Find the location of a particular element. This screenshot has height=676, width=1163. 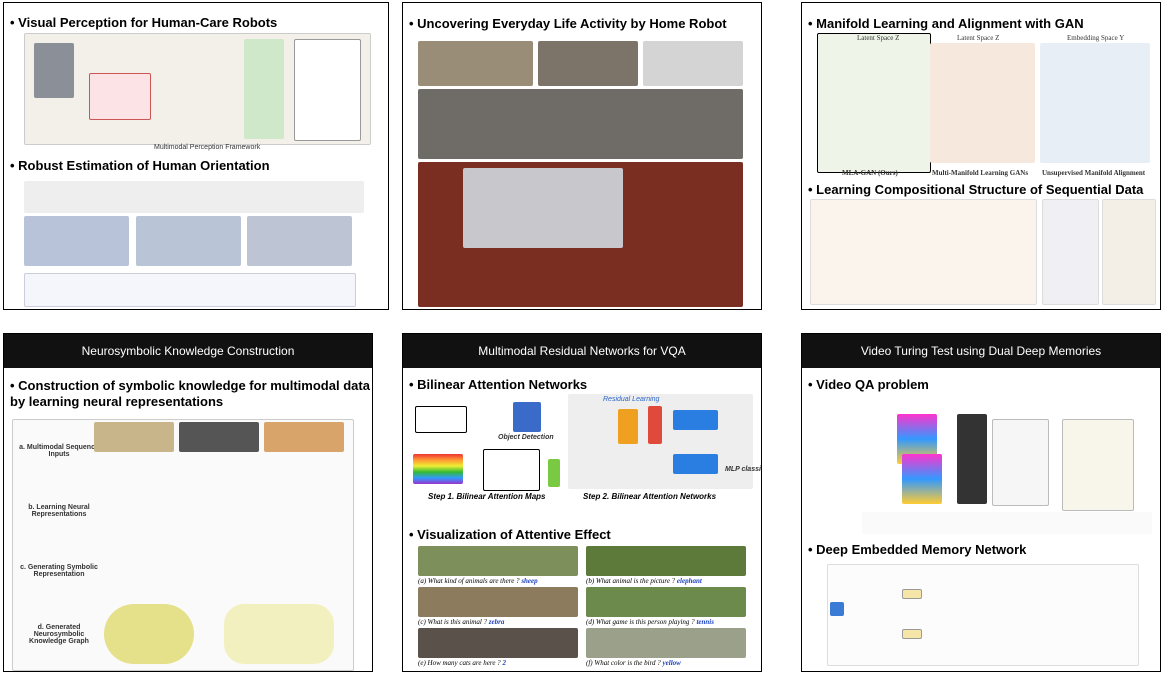

answer: tennis is located at coordinates (705, 622).